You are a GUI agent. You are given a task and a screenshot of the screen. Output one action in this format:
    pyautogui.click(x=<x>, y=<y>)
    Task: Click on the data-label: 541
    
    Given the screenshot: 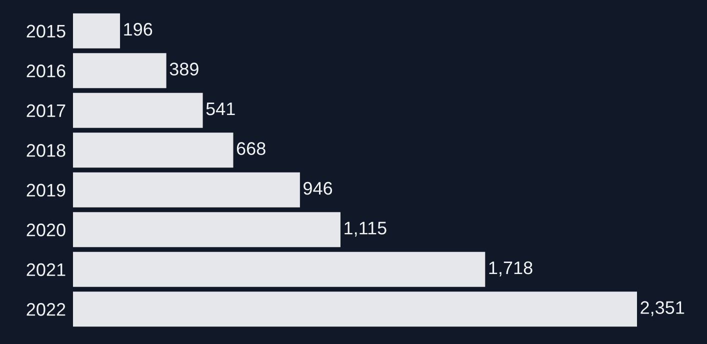 What is the action you would take?
    pyautogui.click(x=220, y=109)
    